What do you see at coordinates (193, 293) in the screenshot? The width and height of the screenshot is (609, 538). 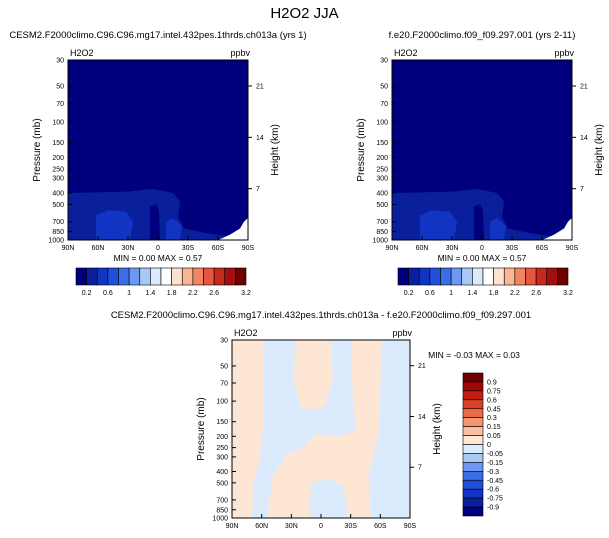 I see `colorbar-label: 2.2` at bounding box center [193, 293].